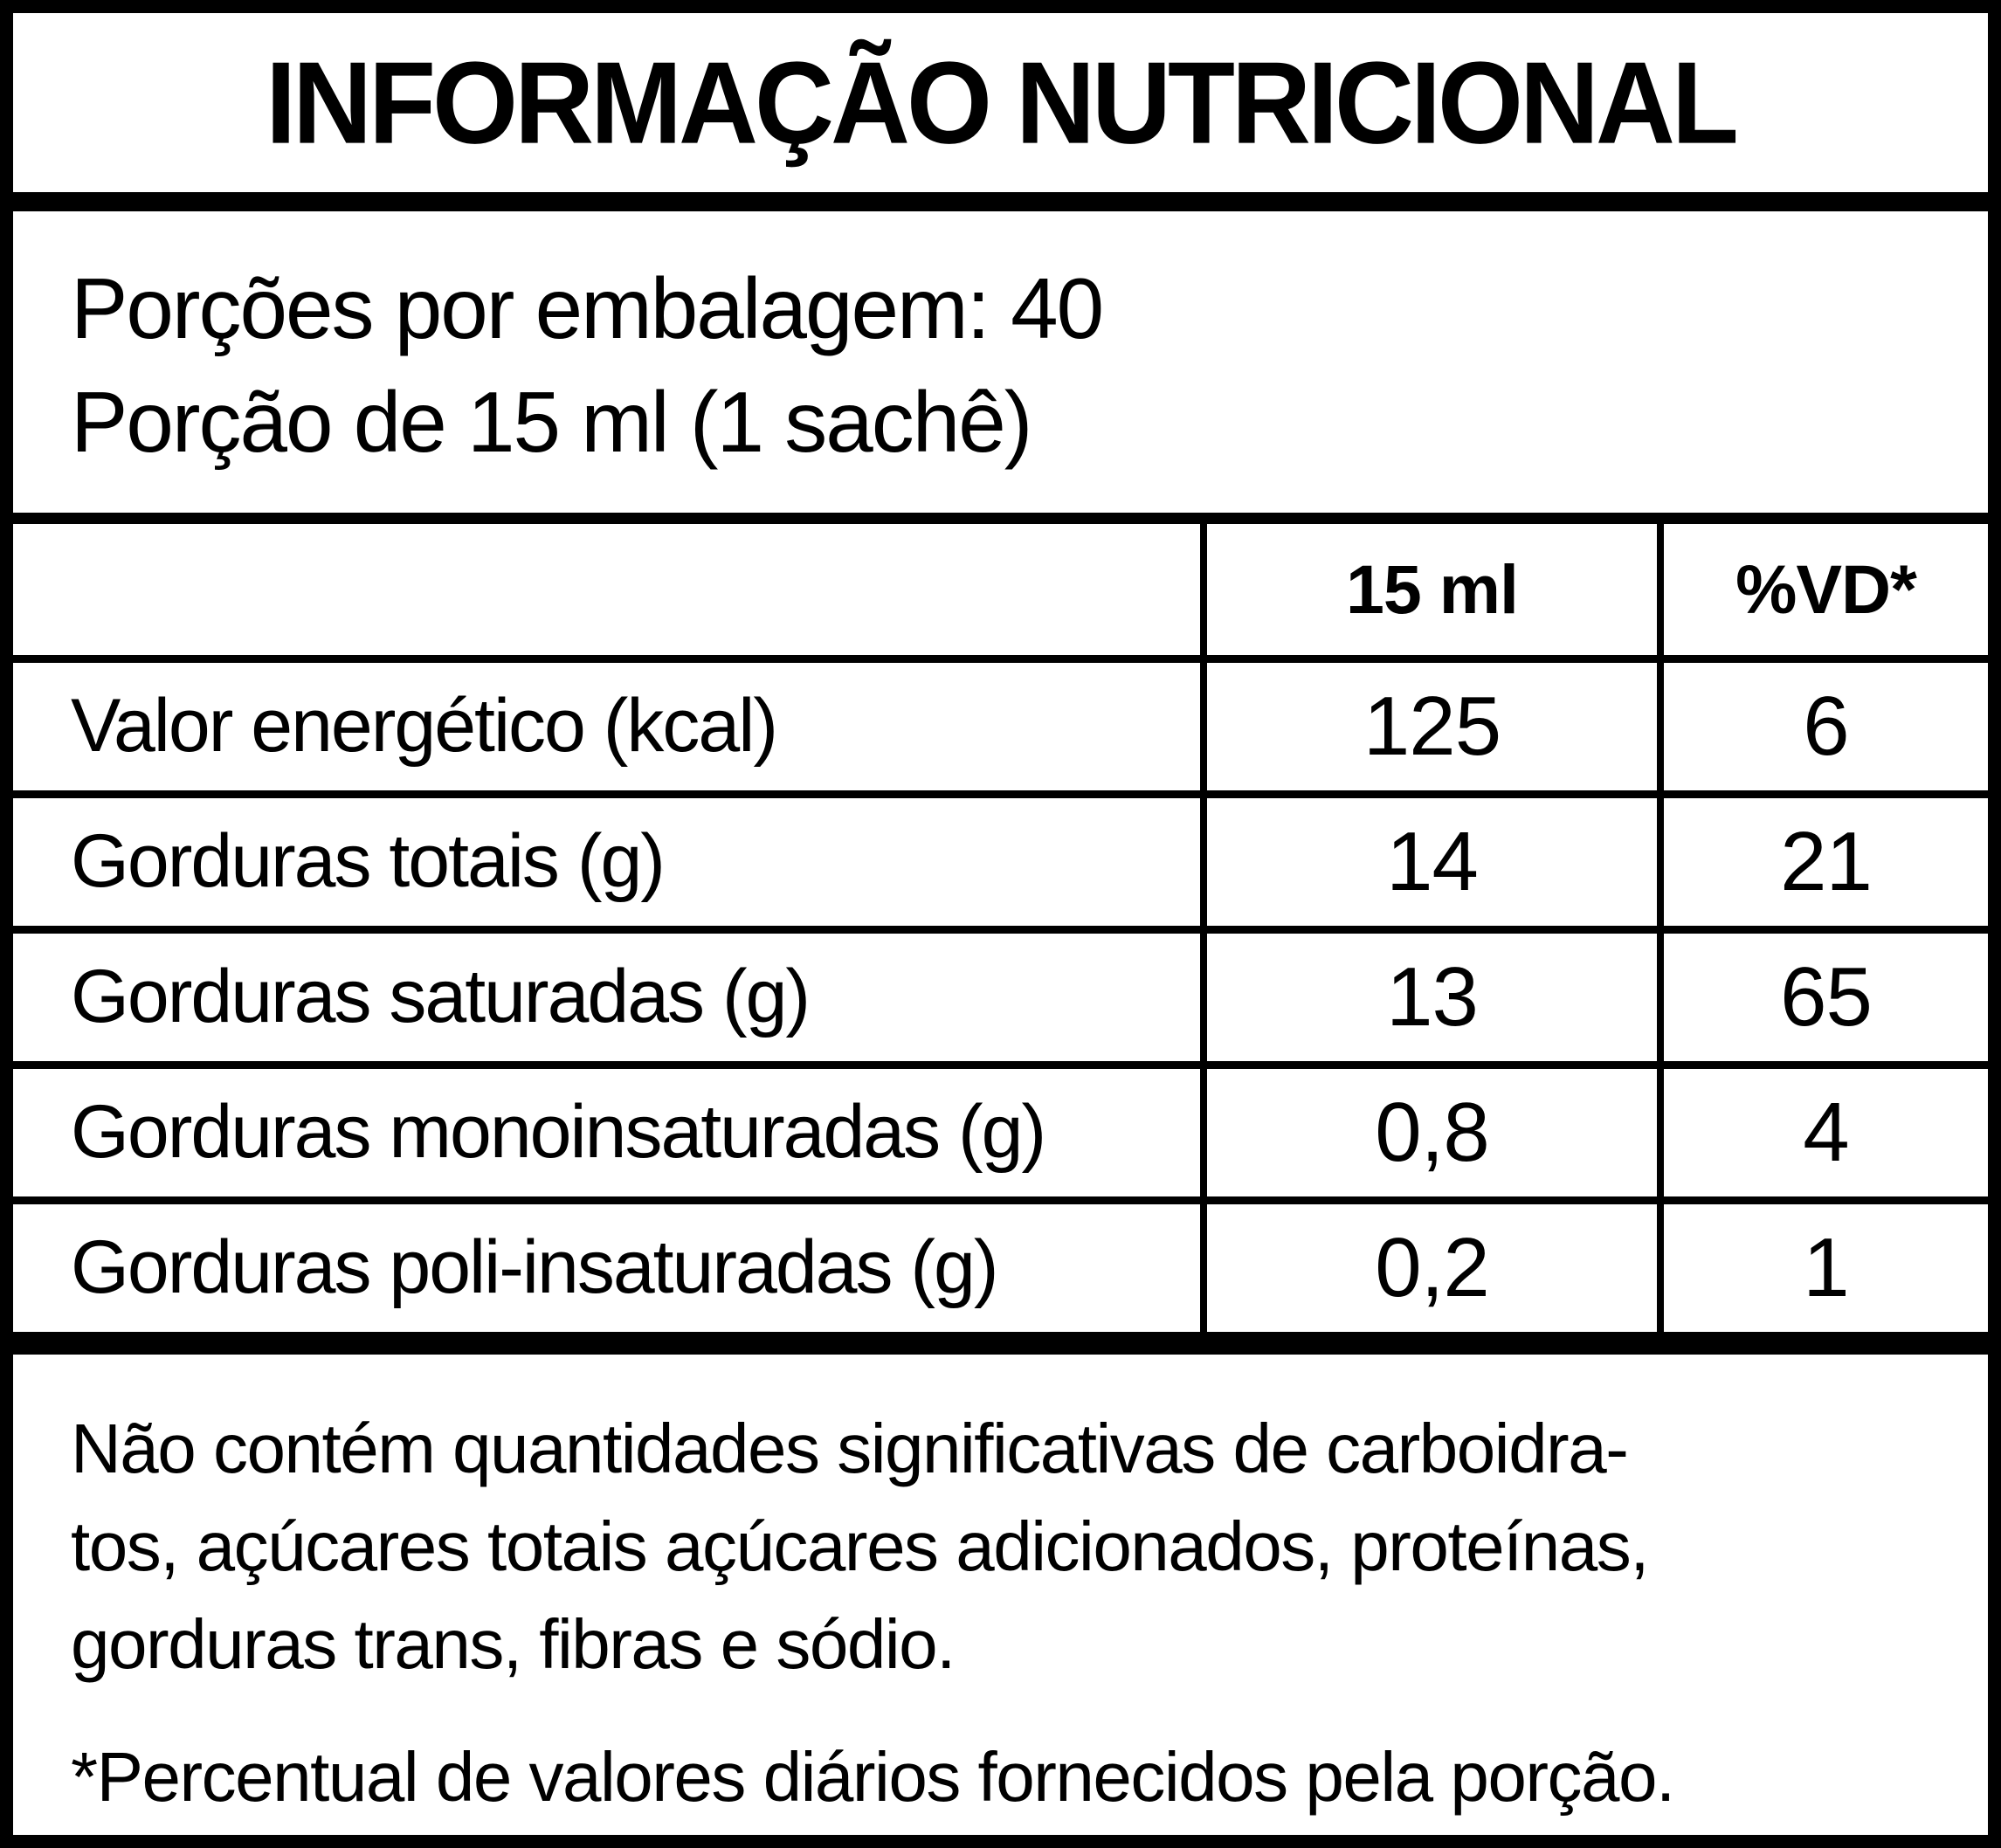 Image resolution: width=2001 pixels, height=1848 pixels. What do you see at coordinates (1428, 997) in the screenshot?
I see `amount-value: 13` at bounding box center [1428, 997].